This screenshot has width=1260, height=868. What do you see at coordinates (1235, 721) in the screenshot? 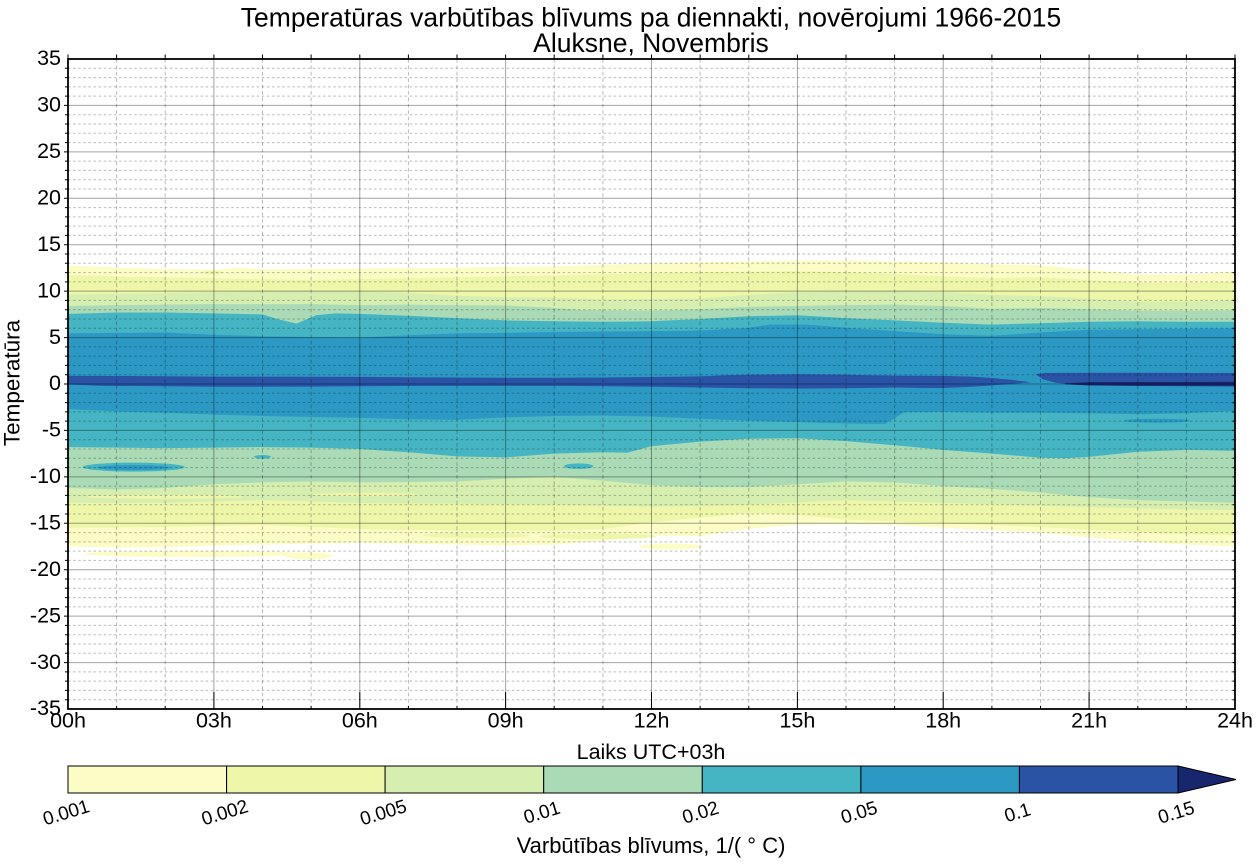
I see `svg-text: 24h` at bounding box center [1235, 721].